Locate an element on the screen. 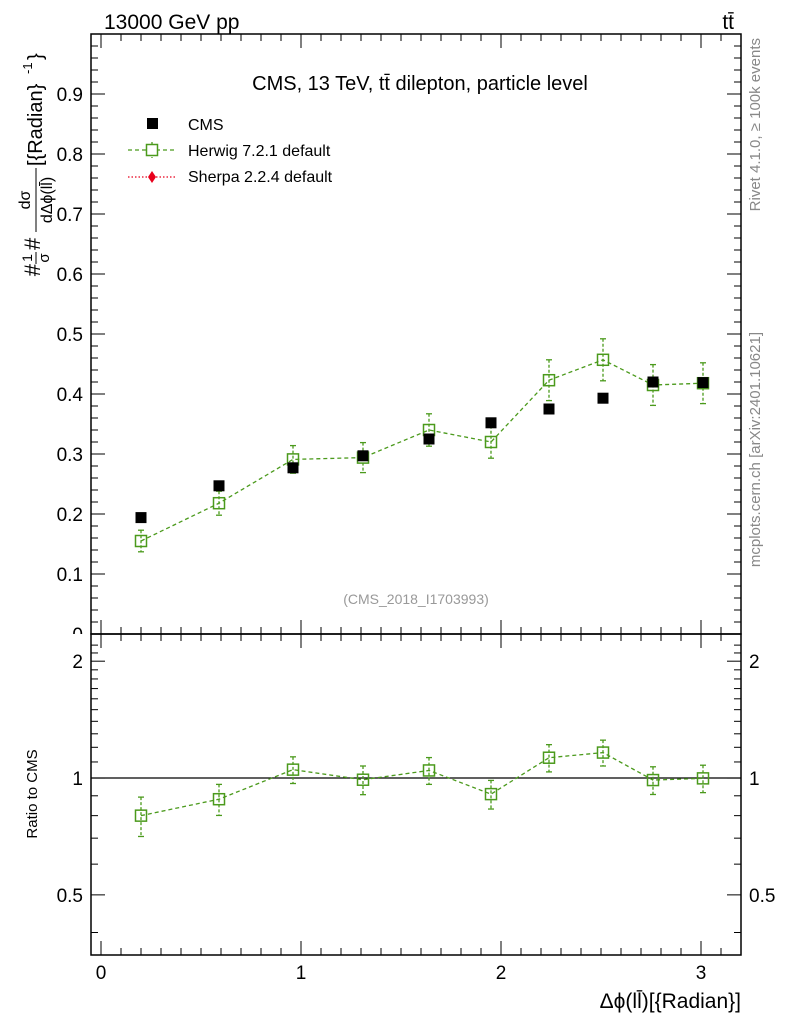 This screenshot has width=786, height=1024. x-tick-label: 0 is located at coordinates (101, 973).